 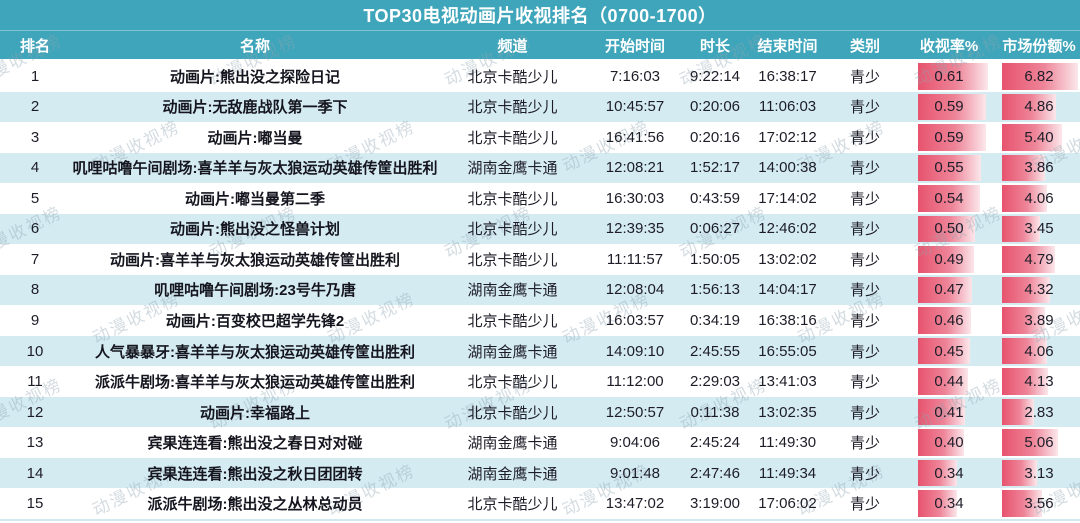 I want to click on cell-end-time-value: 16:55:05, so click(x=787, y=351).